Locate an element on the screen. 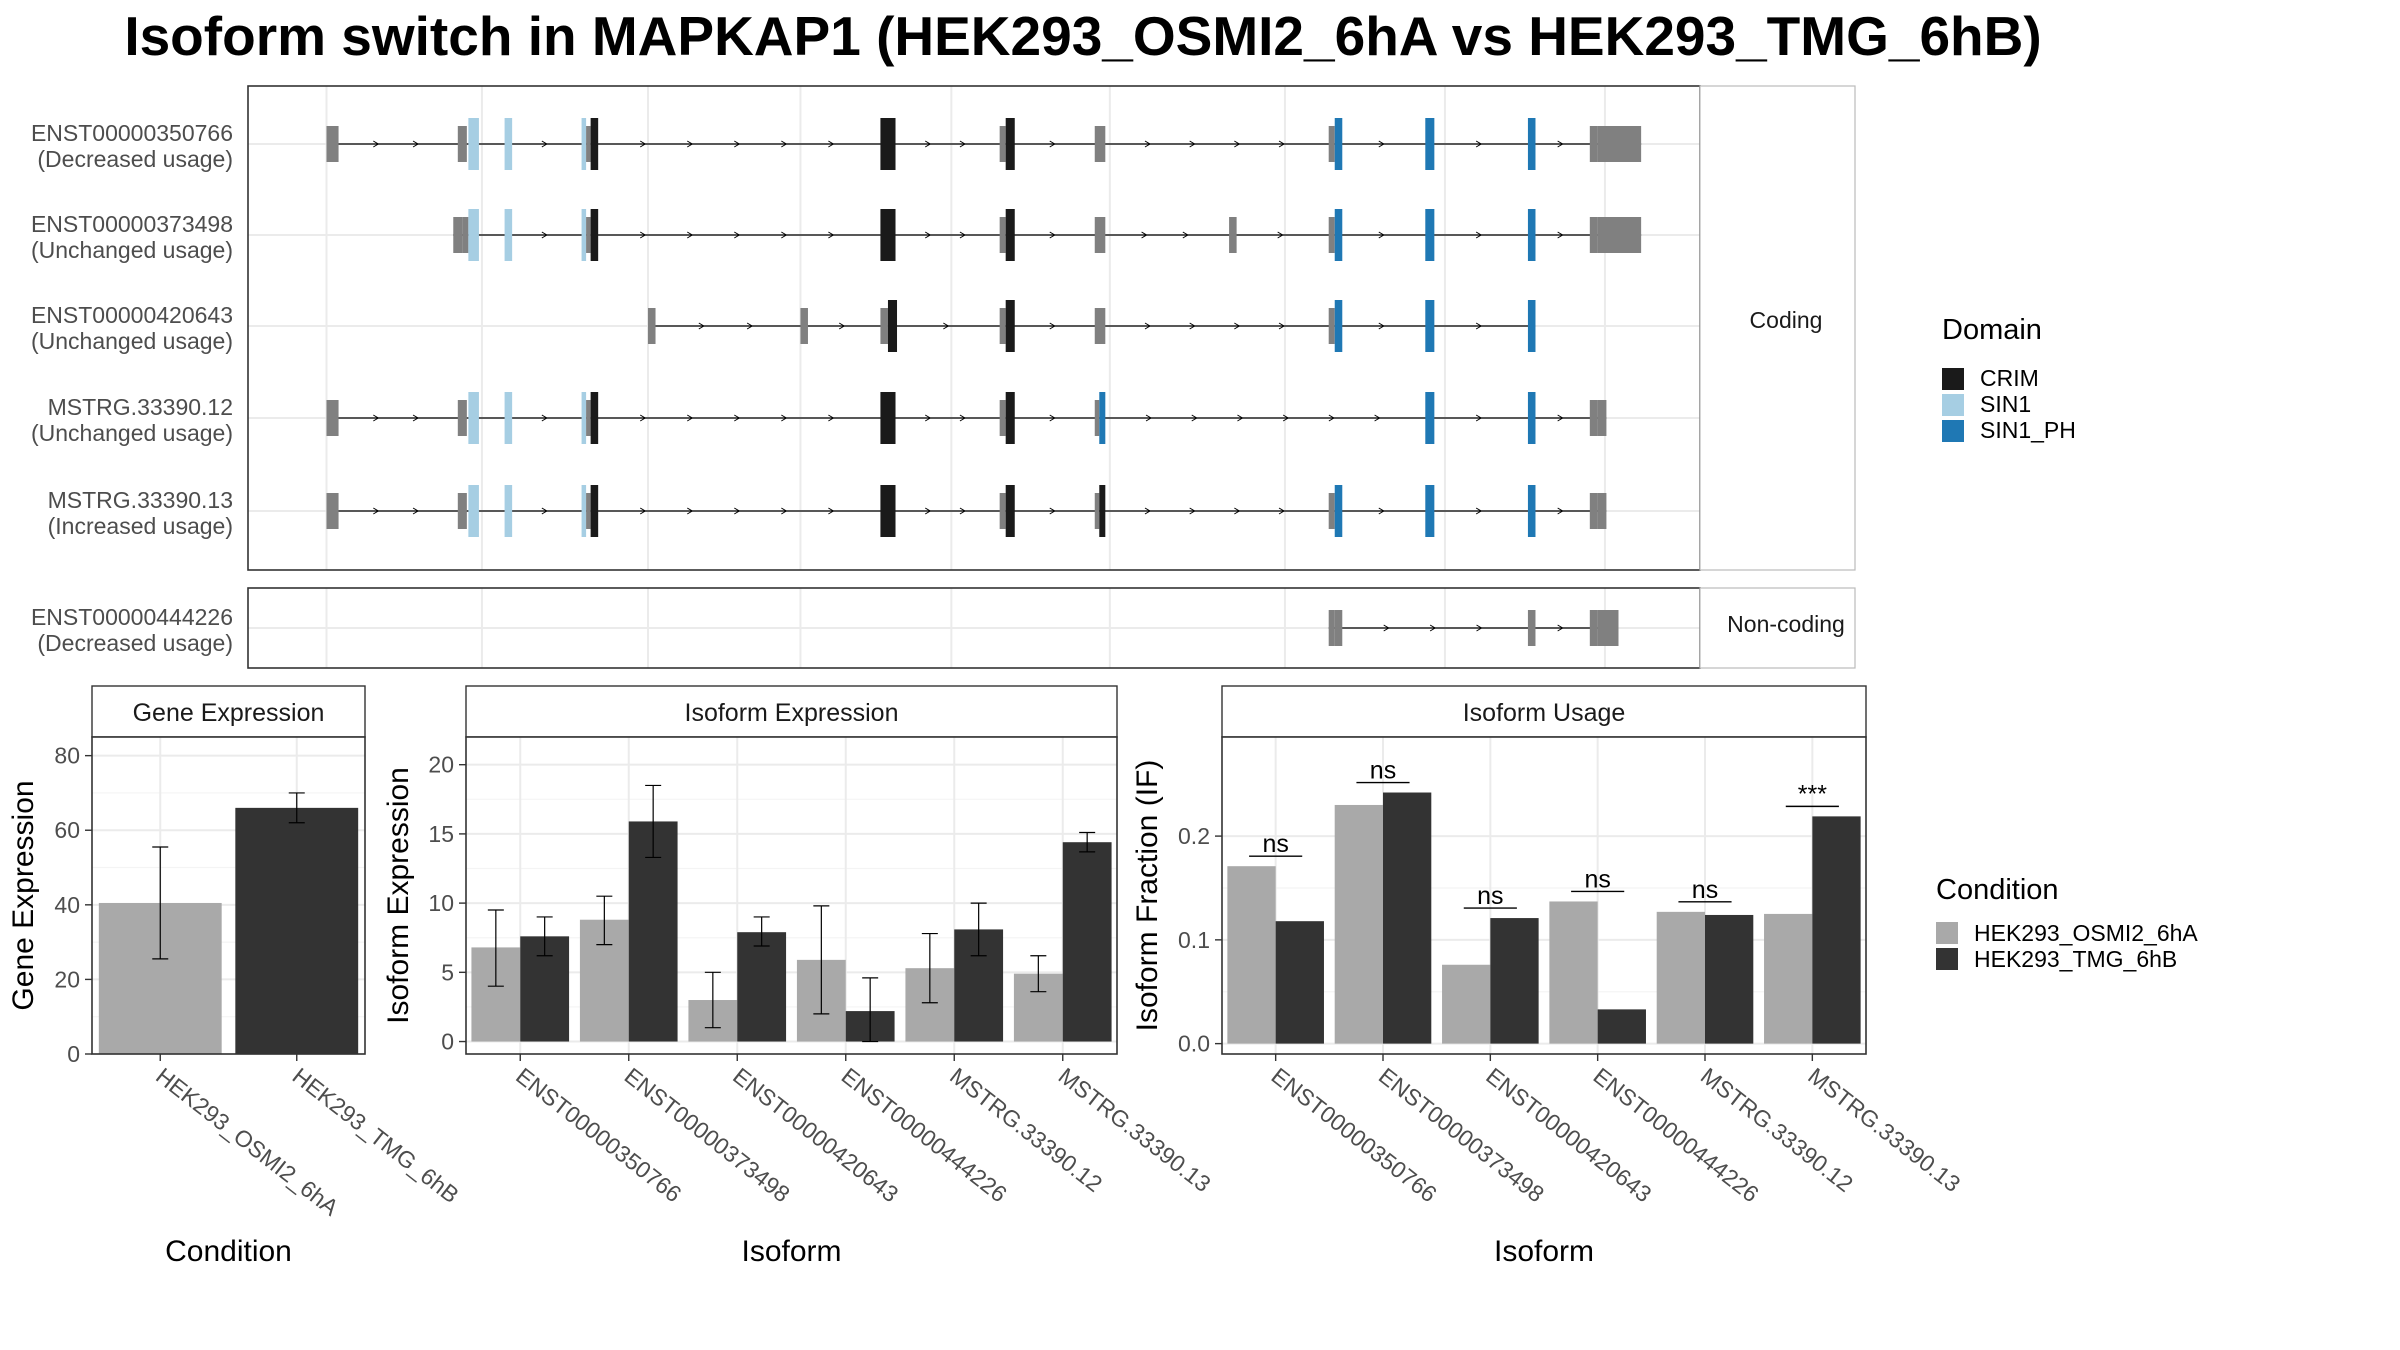  panel-title: Gene Expression is located at coordinates (229, 713).